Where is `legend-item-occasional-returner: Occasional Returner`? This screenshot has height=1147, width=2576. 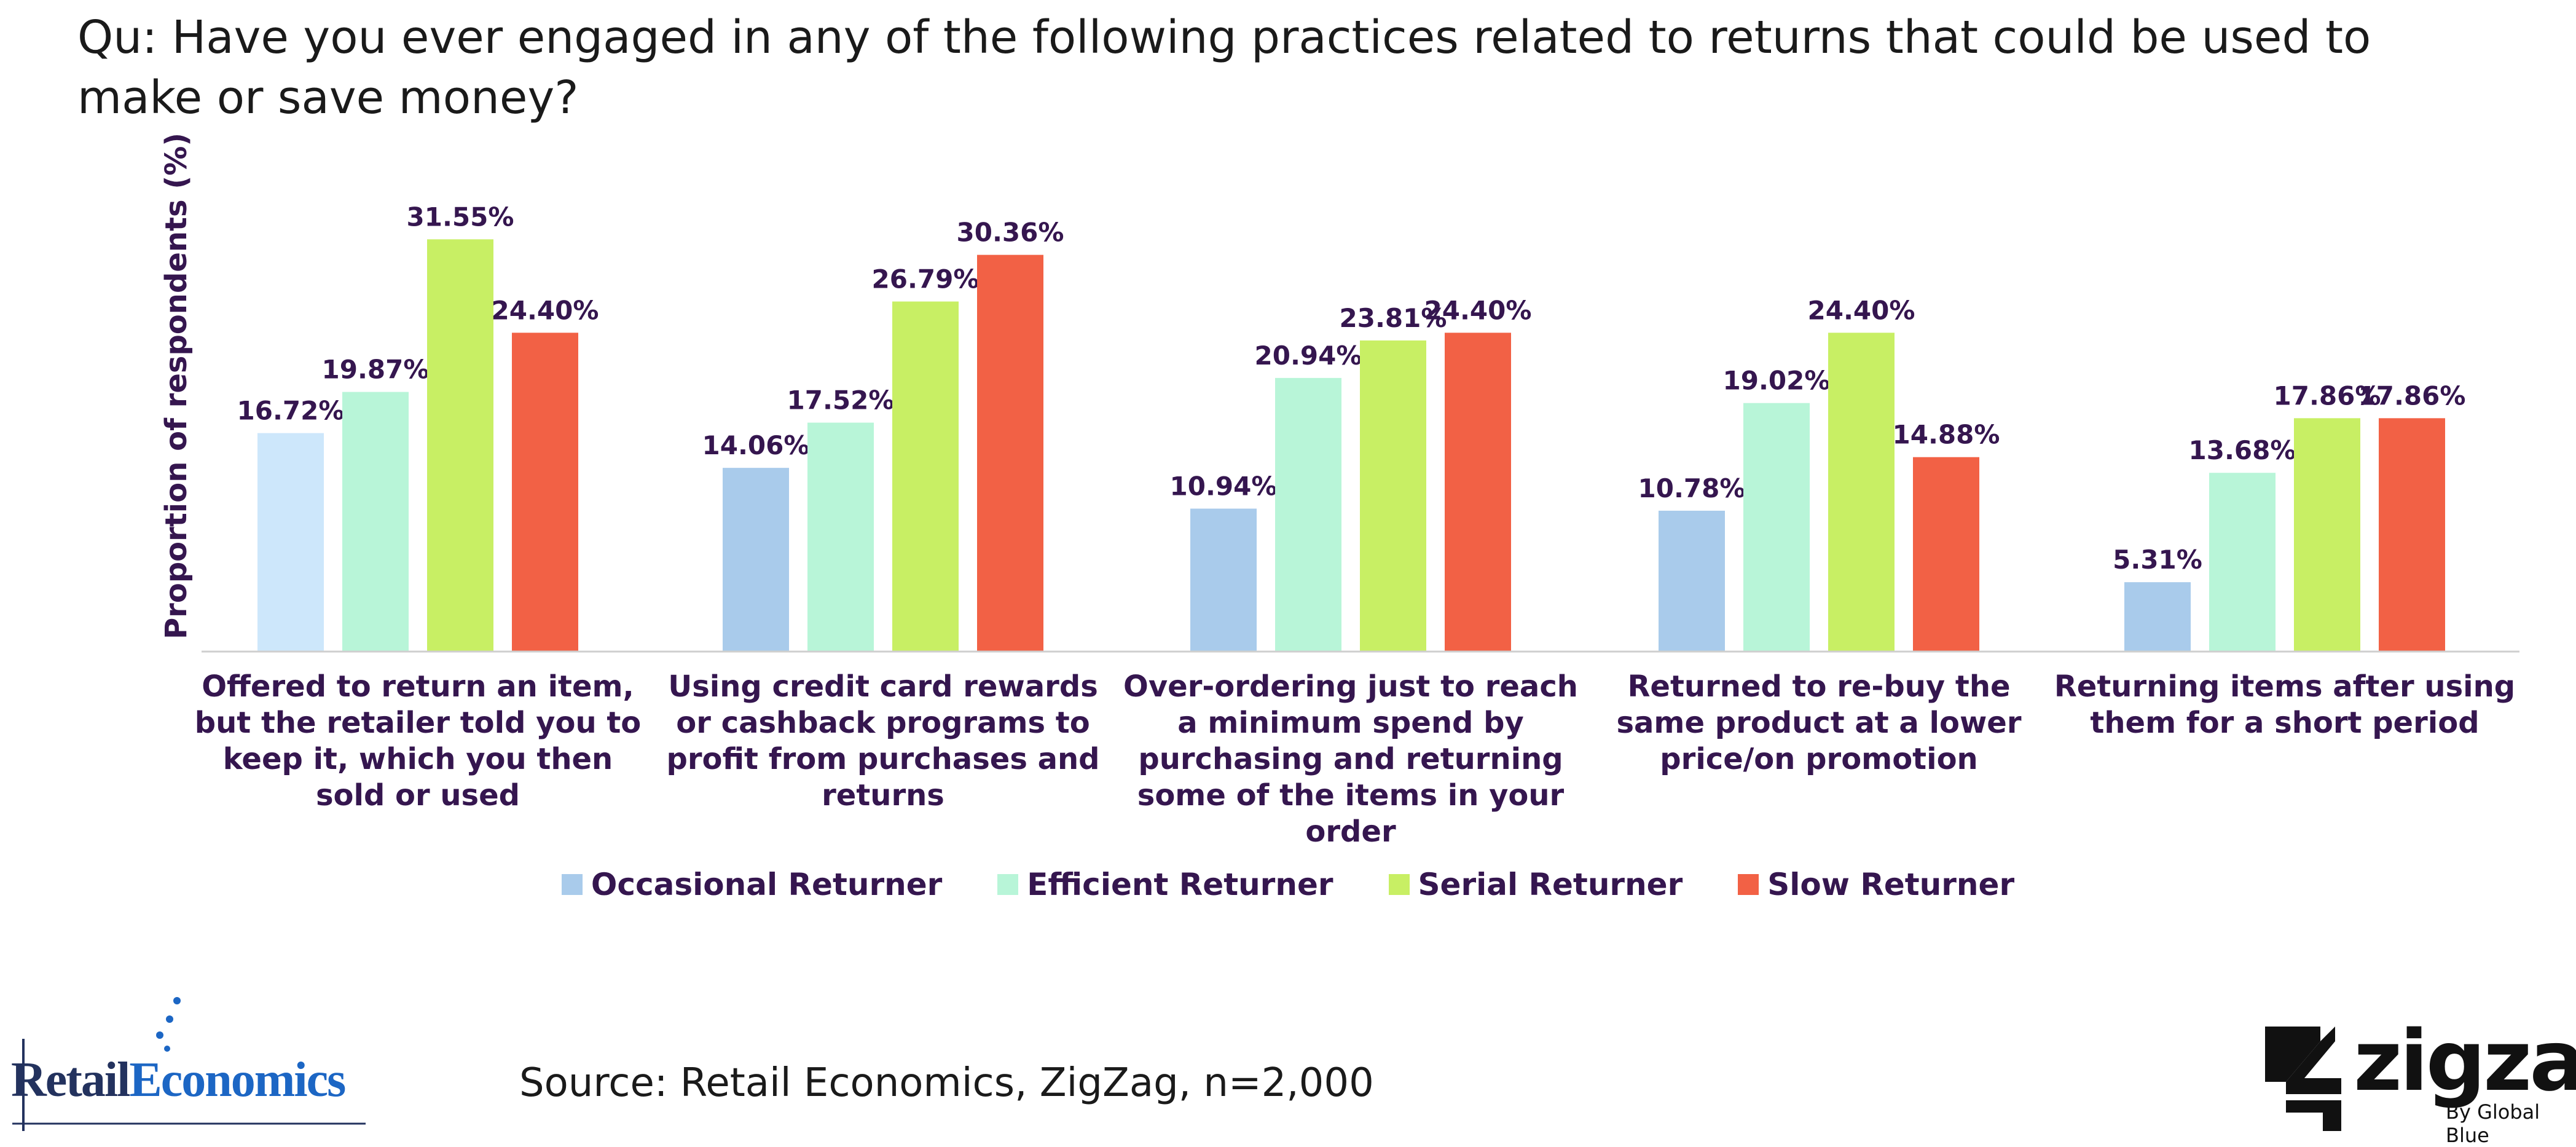
legend-item-occasional-returner: Occasional Returner is located at coordinates (752, 884).